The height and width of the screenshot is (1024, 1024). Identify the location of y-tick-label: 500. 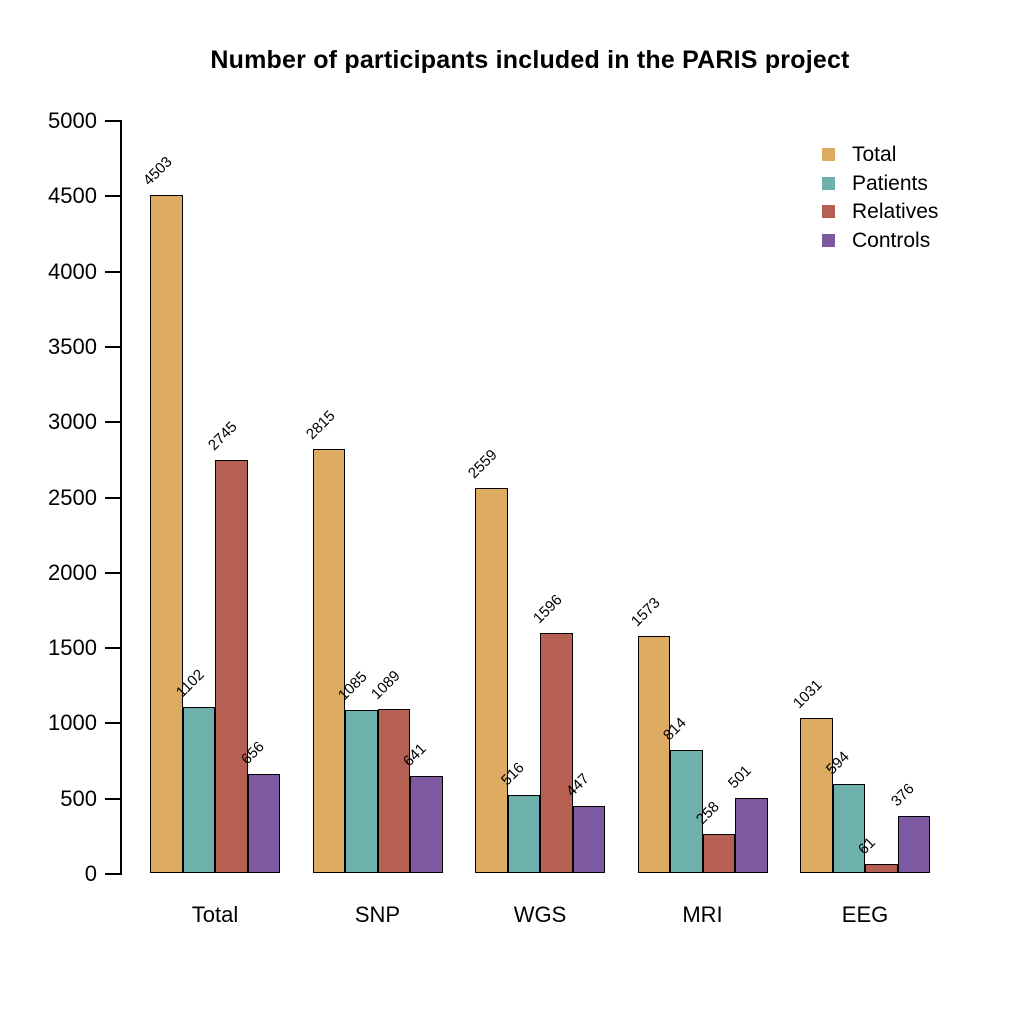
(78, 798).